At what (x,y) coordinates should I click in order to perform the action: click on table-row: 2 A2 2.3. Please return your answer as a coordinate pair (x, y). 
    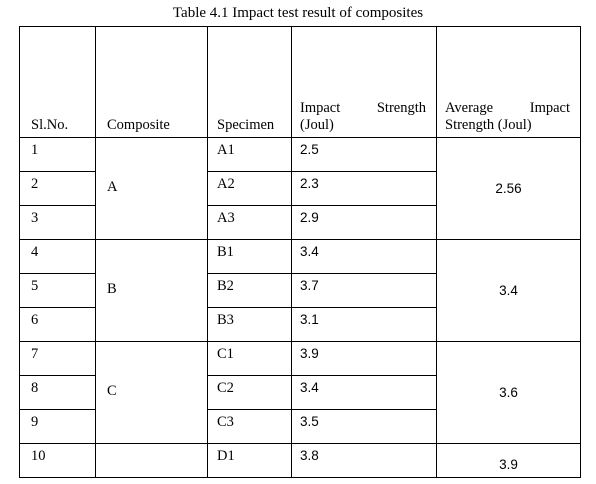
    Looking at the image, I should click on (300, 188).